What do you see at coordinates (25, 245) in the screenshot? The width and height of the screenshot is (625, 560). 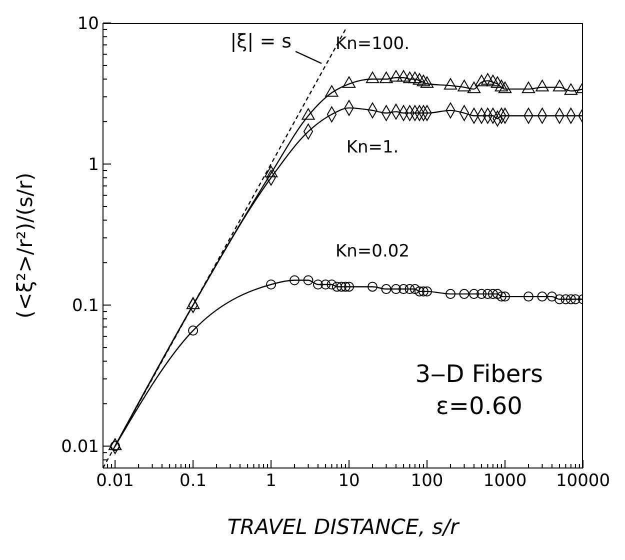 I see `y-axis-title: (<ξ²>/r²)/(s/r)` at bounding box center [25, 245].